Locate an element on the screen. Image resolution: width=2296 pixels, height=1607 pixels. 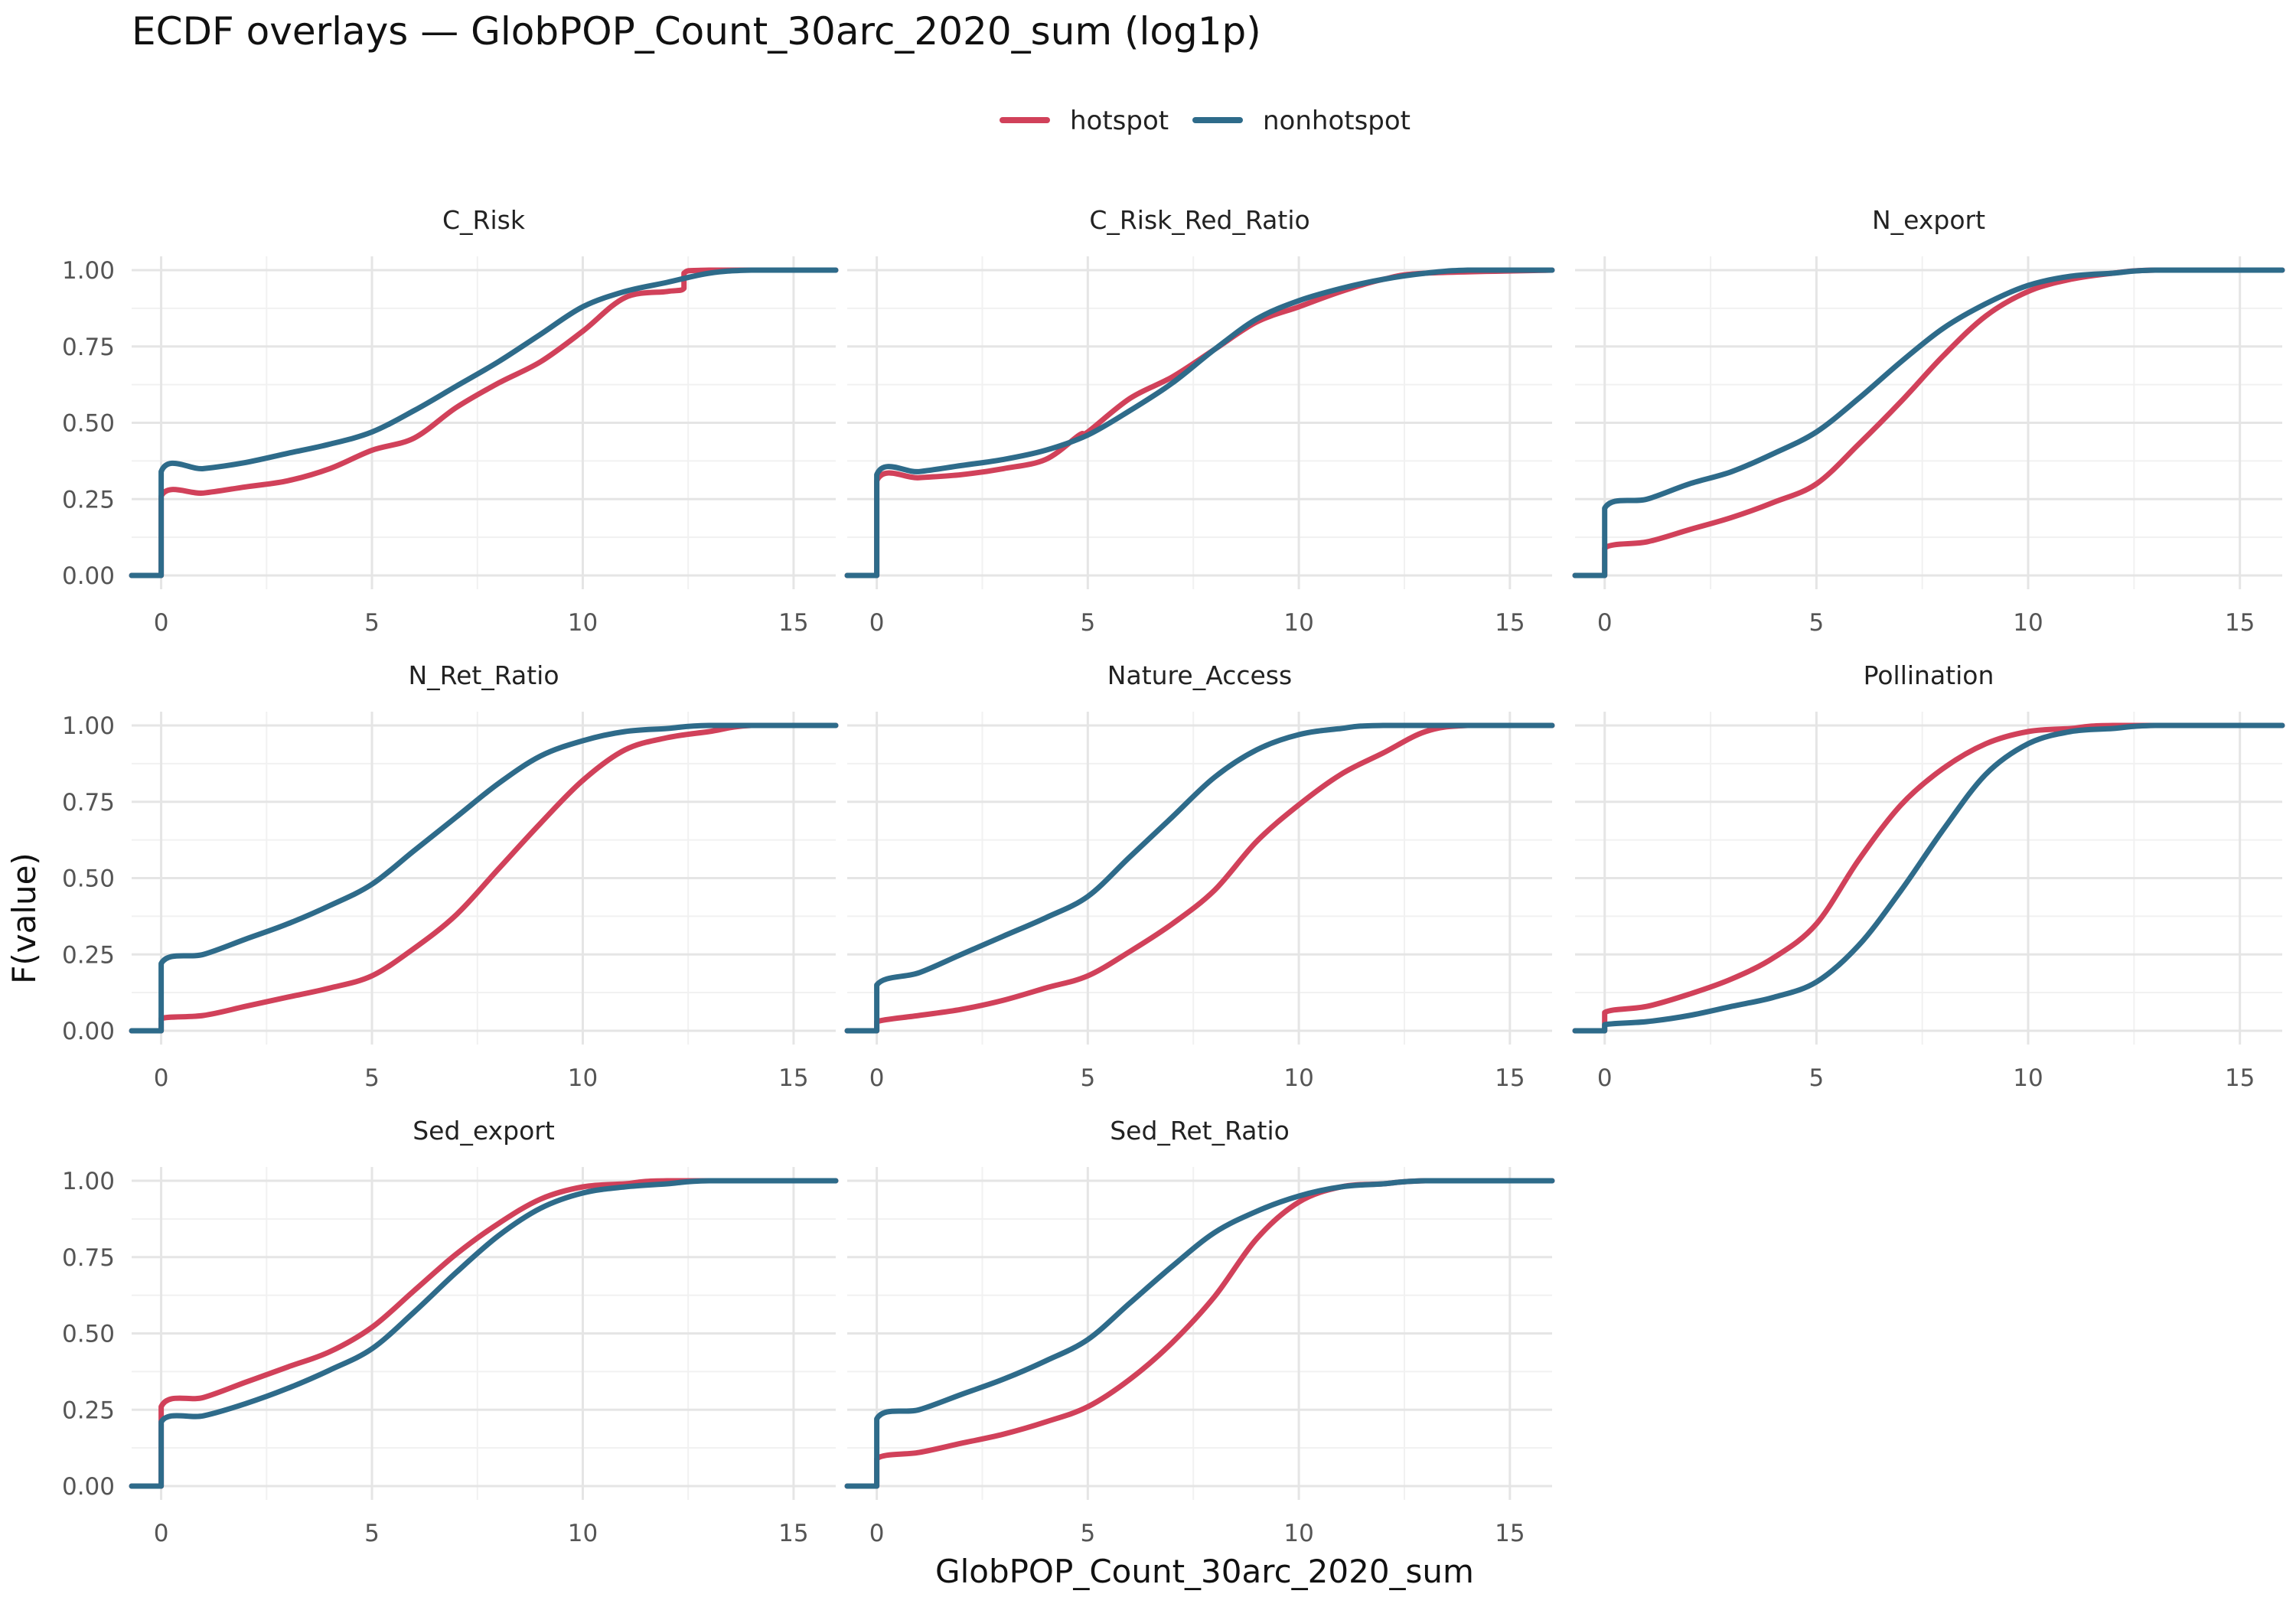
panel-title: N_export is located at coordinates (1928, 220).